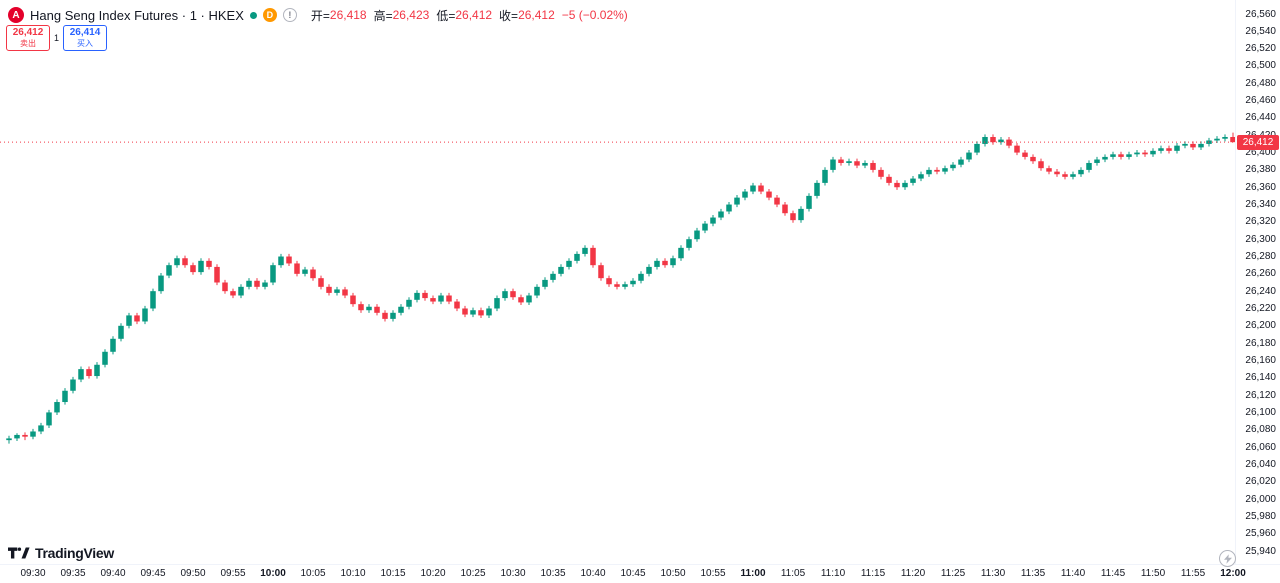  Describe the element at coordinates (348, 15) in the screenshot. I see `open-value: 26,418` at that location.